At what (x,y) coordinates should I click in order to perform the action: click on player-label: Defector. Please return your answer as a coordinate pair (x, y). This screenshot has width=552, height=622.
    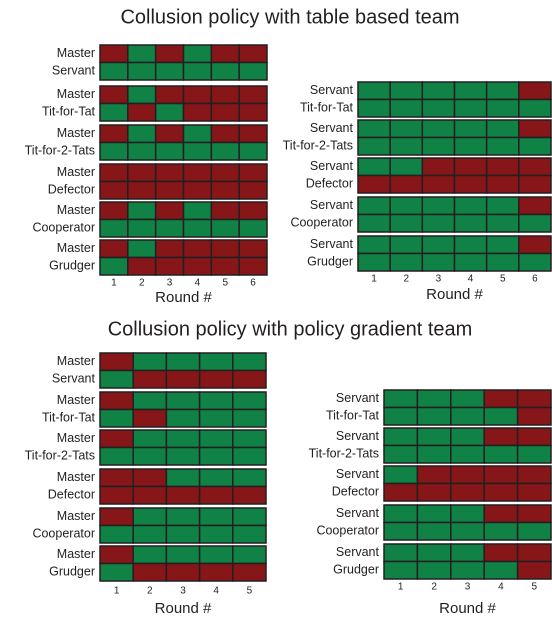
    Looking at the image, I should click on (71, 190).